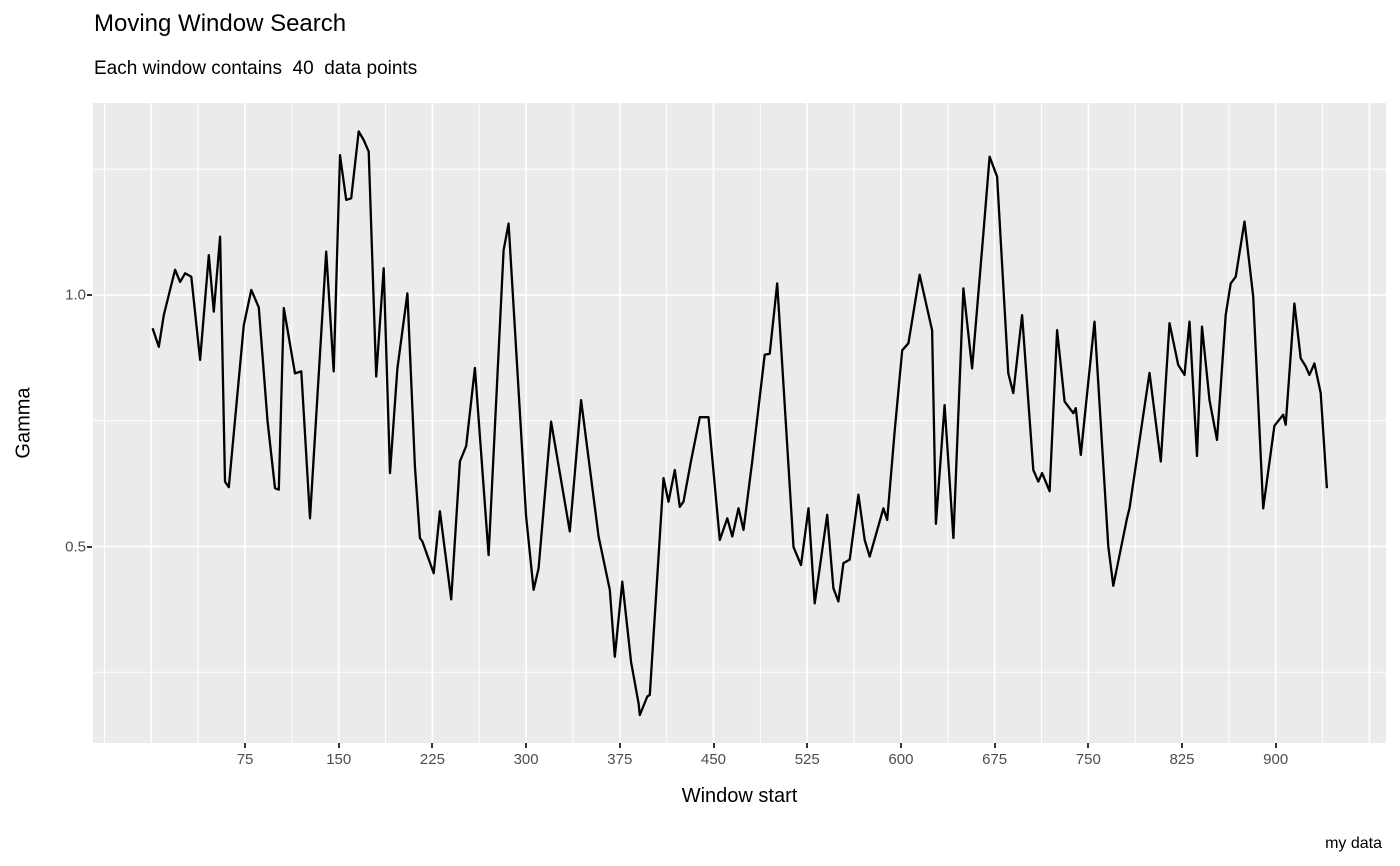 The image size is (1400, 866). Describe the element at coordinates (432, 759) in the screenshot. I see `x-tick-label: 225` at that location.